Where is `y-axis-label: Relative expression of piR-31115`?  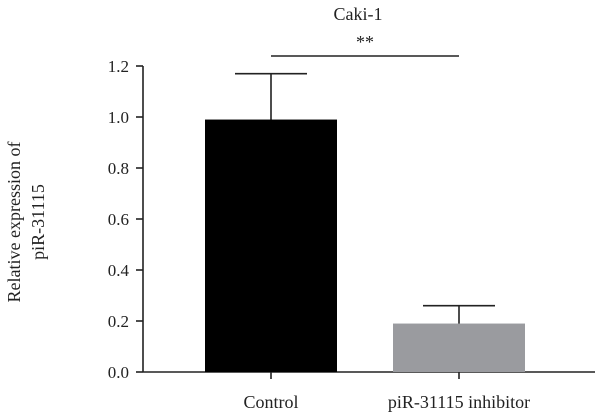
y-axis-label: Relative expression of piR-31115 is located at coordinates (26, 222).